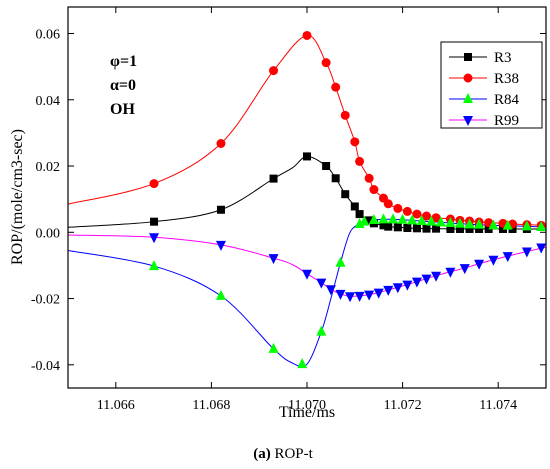 This screenshot has width=550, height=469. What do you see at coordinates (468, 98) in the screenshot?
I see `legend-marker-r84` at bounding box center [468, 98].